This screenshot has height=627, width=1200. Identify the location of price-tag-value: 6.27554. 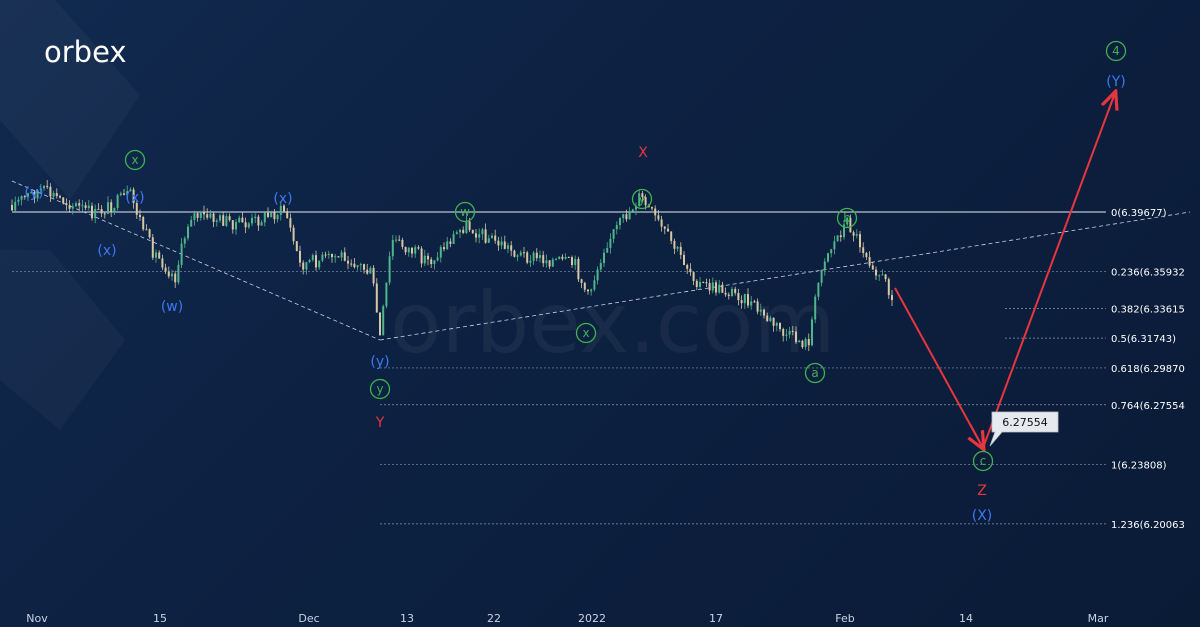
(1025, 422).